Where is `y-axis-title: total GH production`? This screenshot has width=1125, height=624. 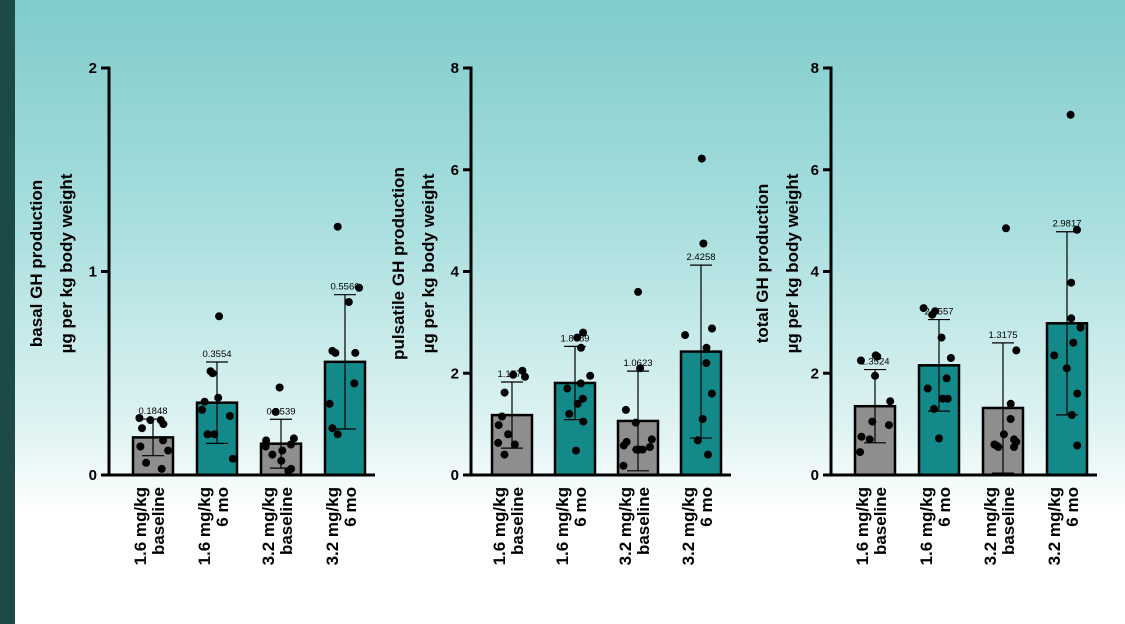
y-axis-title: total GH production is located at coordinates (762, 264).